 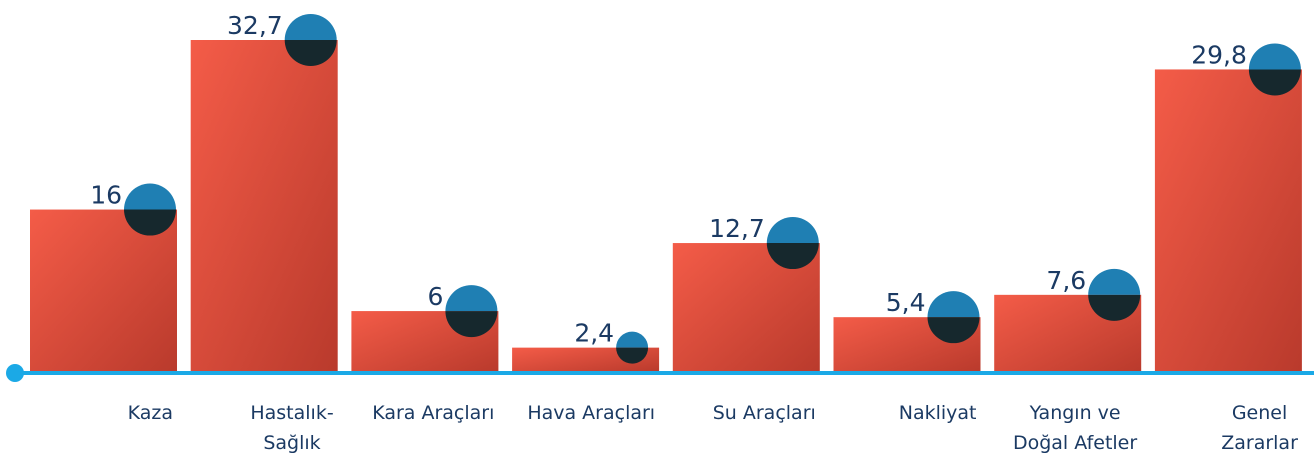 I want to click on value-label: 5,4, so click(x=906, y=302).